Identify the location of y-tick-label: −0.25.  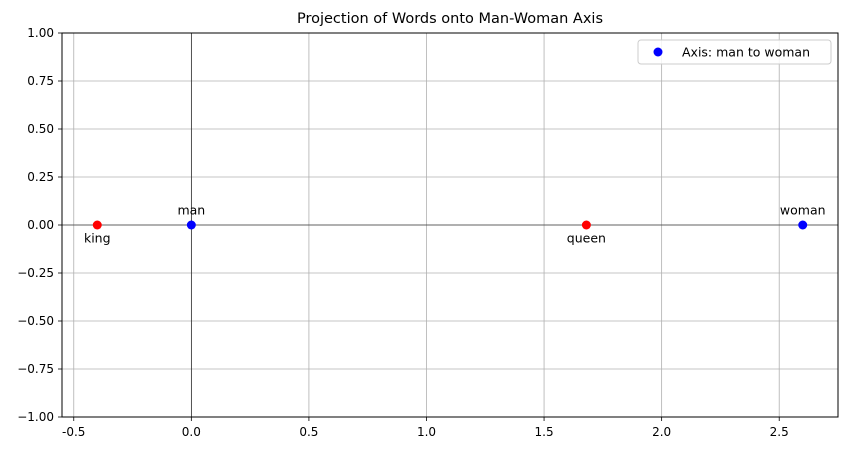
(35, 273).